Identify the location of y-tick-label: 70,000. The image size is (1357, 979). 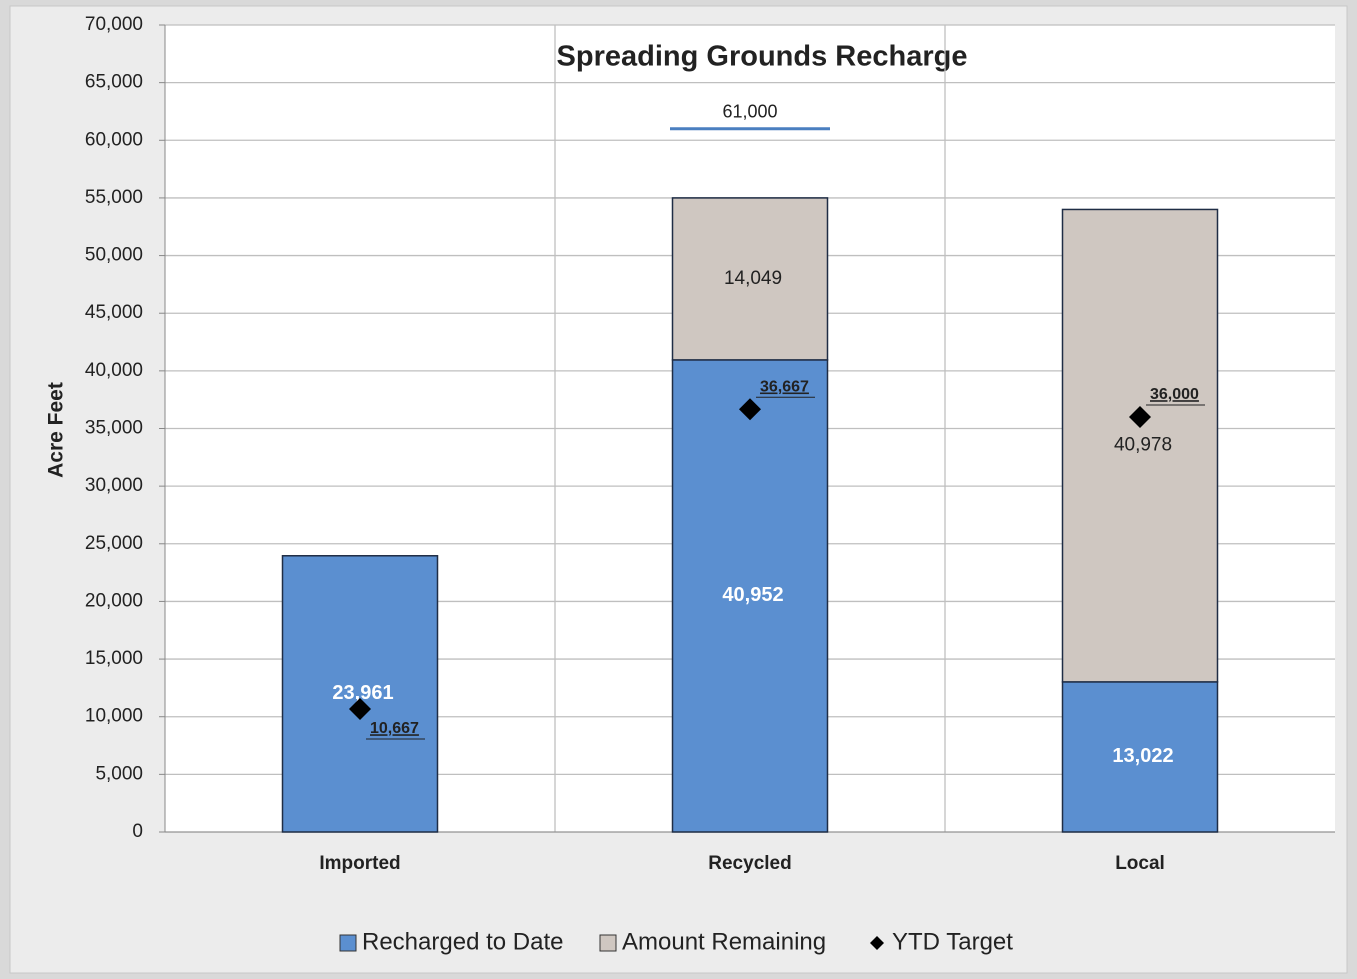
(114, 24).